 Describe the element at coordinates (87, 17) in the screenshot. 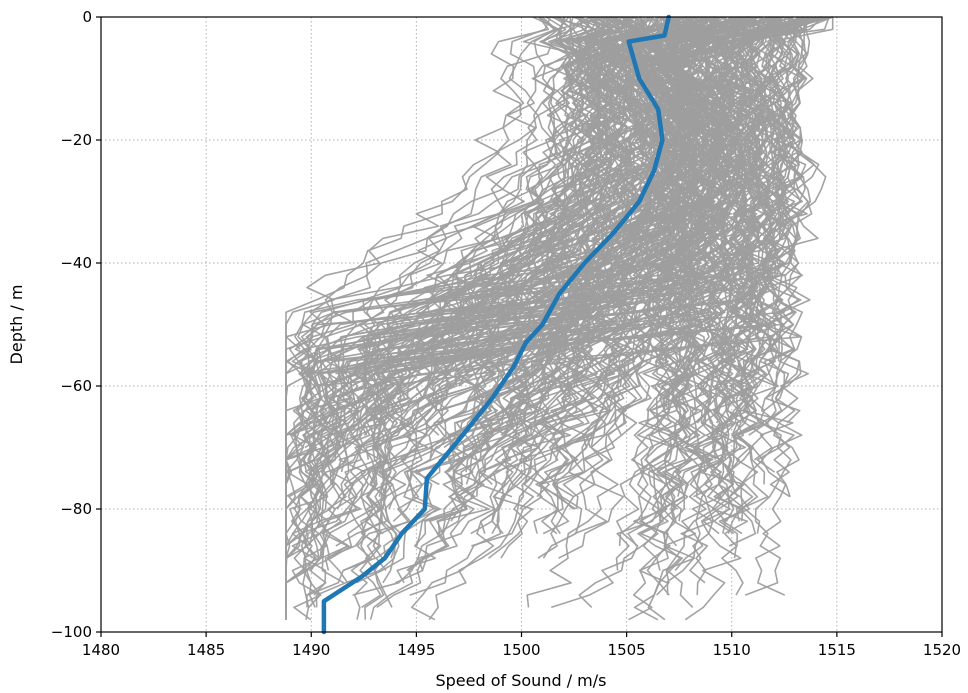

I see `y-tick-label: 0` at that location.